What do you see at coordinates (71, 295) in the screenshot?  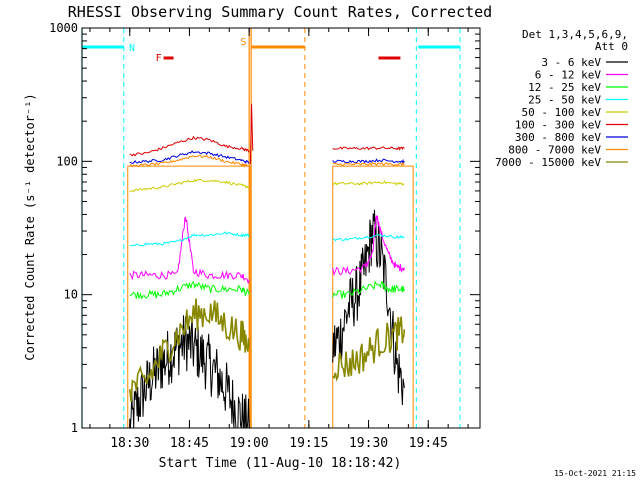 I see `y-tick-label-1: 10` at bounding box center [71, 295].